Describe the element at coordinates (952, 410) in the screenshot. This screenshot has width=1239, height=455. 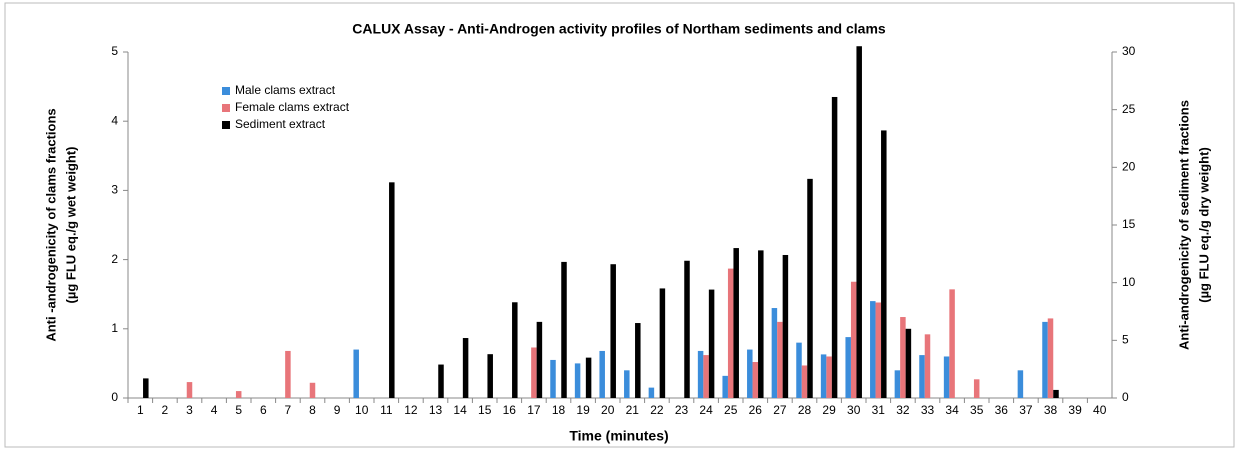
I see `x-tick-label: 34` at that location.